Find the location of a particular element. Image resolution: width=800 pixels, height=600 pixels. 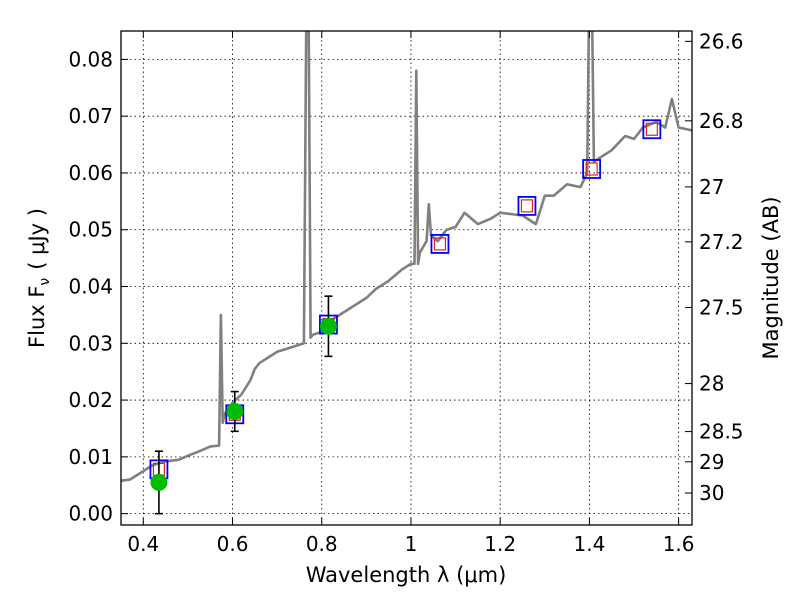

mag-tick-label: 27 is located at coordinates (711, 187).